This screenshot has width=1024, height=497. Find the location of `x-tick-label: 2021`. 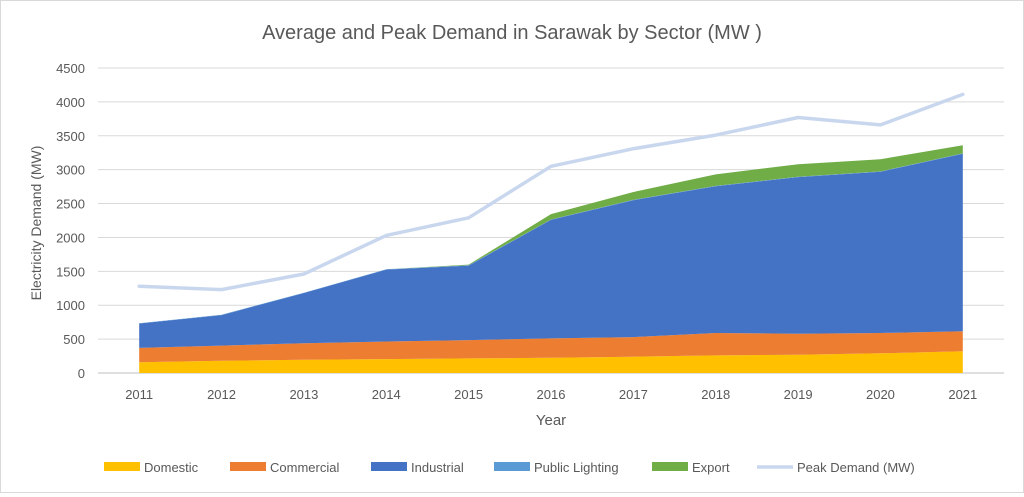

x-tick-label: 2021 is located at coordinates (962, 394).